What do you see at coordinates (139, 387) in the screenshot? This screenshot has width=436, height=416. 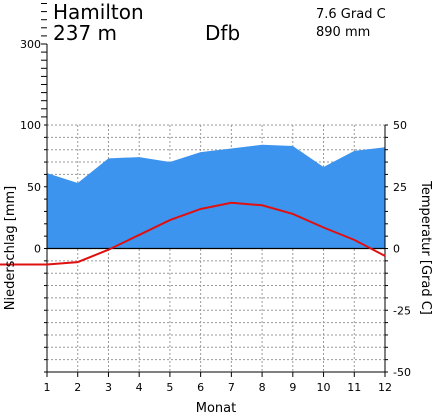 I see `x-tick-label: 4` at bounding box center [139, 387].